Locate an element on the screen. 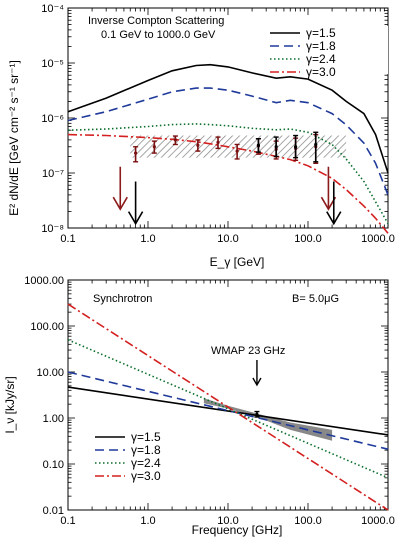 The image size is (407, 543). y-tick-label-ic: 10⁻⁶ is located at coordinates (52, 119).